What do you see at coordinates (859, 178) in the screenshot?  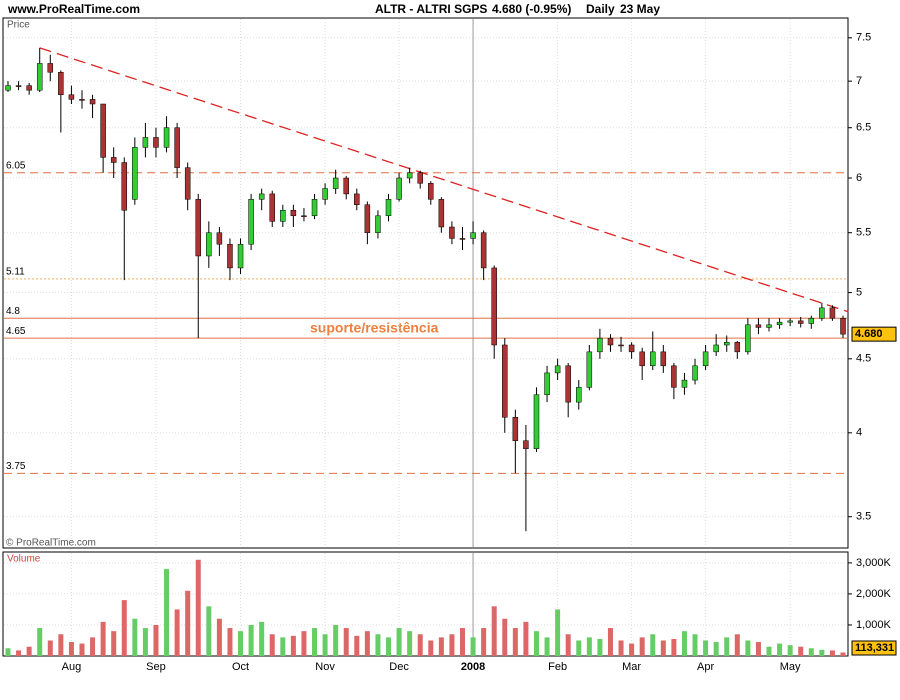 I see `y-tick-label: 6` at bounding box center [859, 178].